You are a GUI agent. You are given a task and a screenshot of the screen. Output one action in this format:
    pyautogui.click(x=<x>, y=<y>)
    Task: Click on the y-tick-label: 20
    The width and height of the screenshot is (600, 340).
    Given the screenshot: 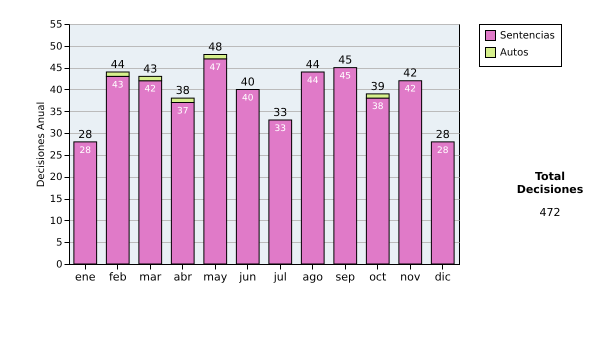 What is the action you would take?
    pyautogui.click(x=56, y=178)
    